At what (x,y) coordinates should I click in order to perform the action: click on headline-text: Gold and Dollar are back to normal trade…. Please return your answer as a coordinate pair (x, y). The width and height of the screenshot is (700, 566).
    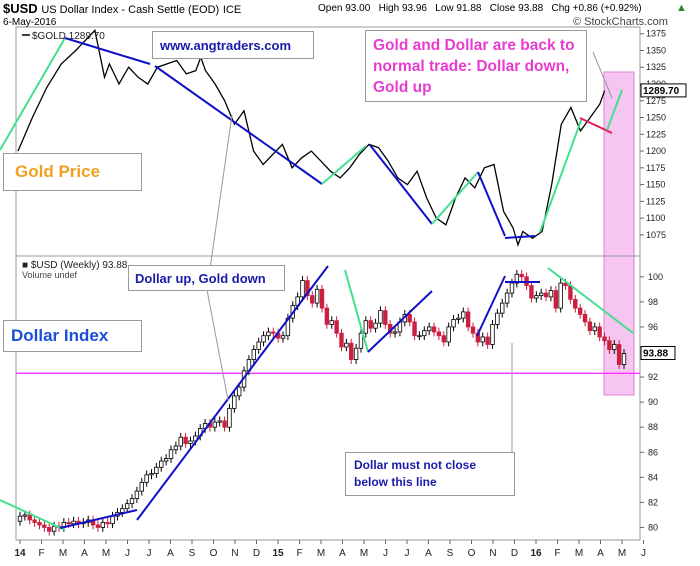
    Looking at the image, I should click on (474, 66).